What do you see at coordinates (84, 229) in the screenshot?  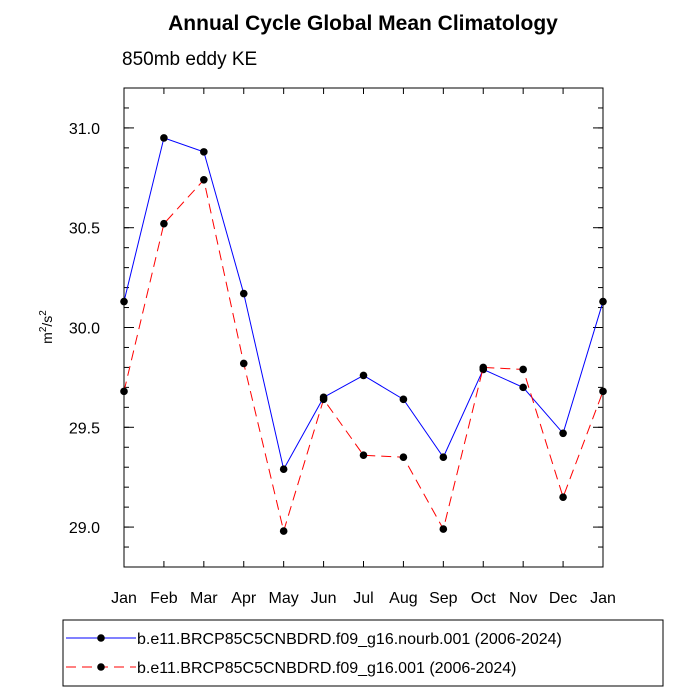 I see `y-tick-label: 30.5` at bounding box center [84, 229].